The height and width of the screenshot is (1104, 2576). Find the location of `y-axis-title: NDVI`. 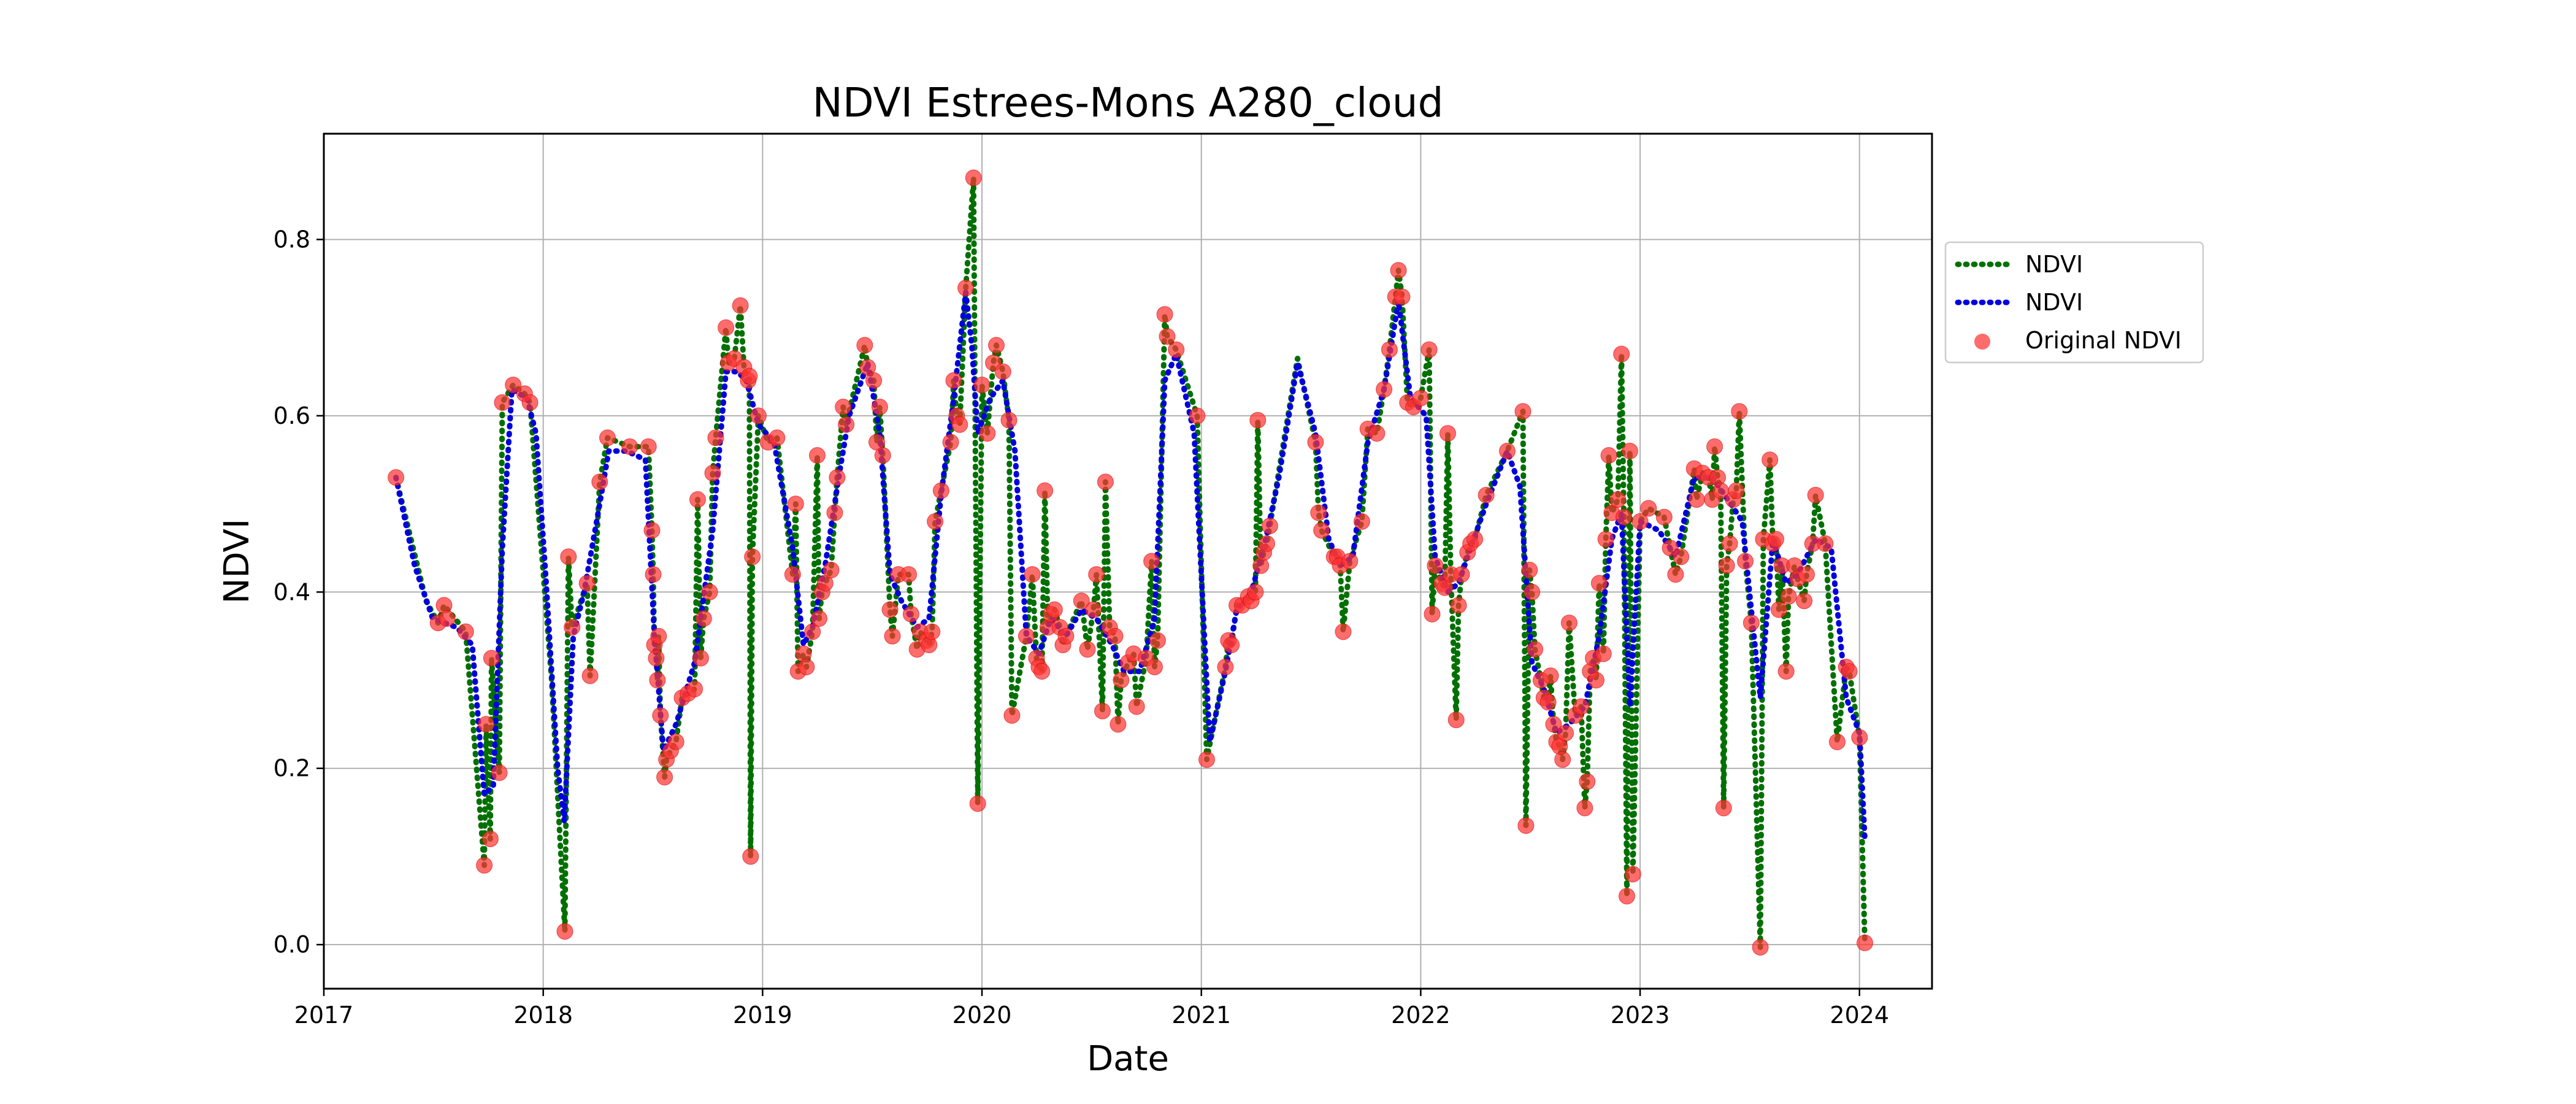

y-axis-title: NDVI is located at coordinates (237, 561).